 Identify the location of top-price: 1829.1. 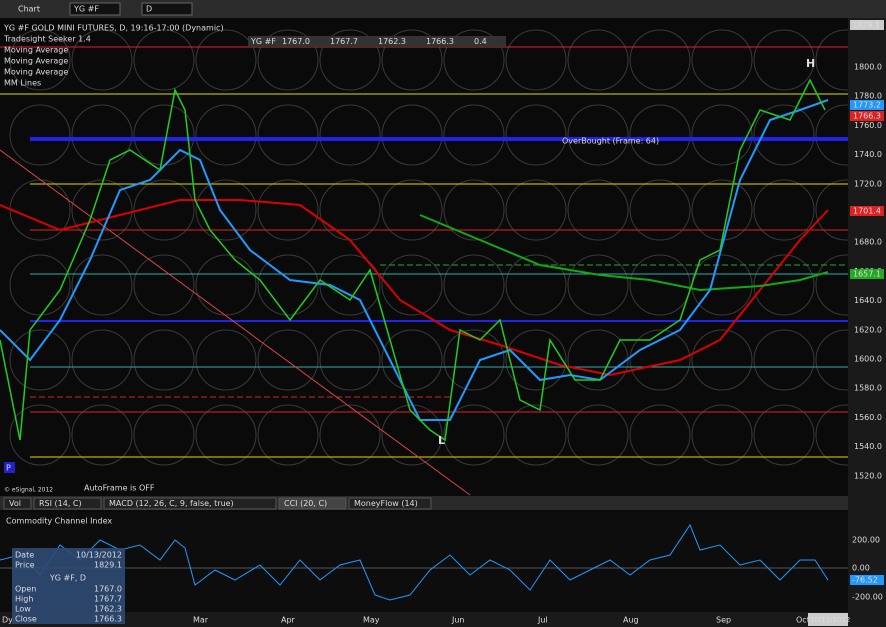
(866, 25).